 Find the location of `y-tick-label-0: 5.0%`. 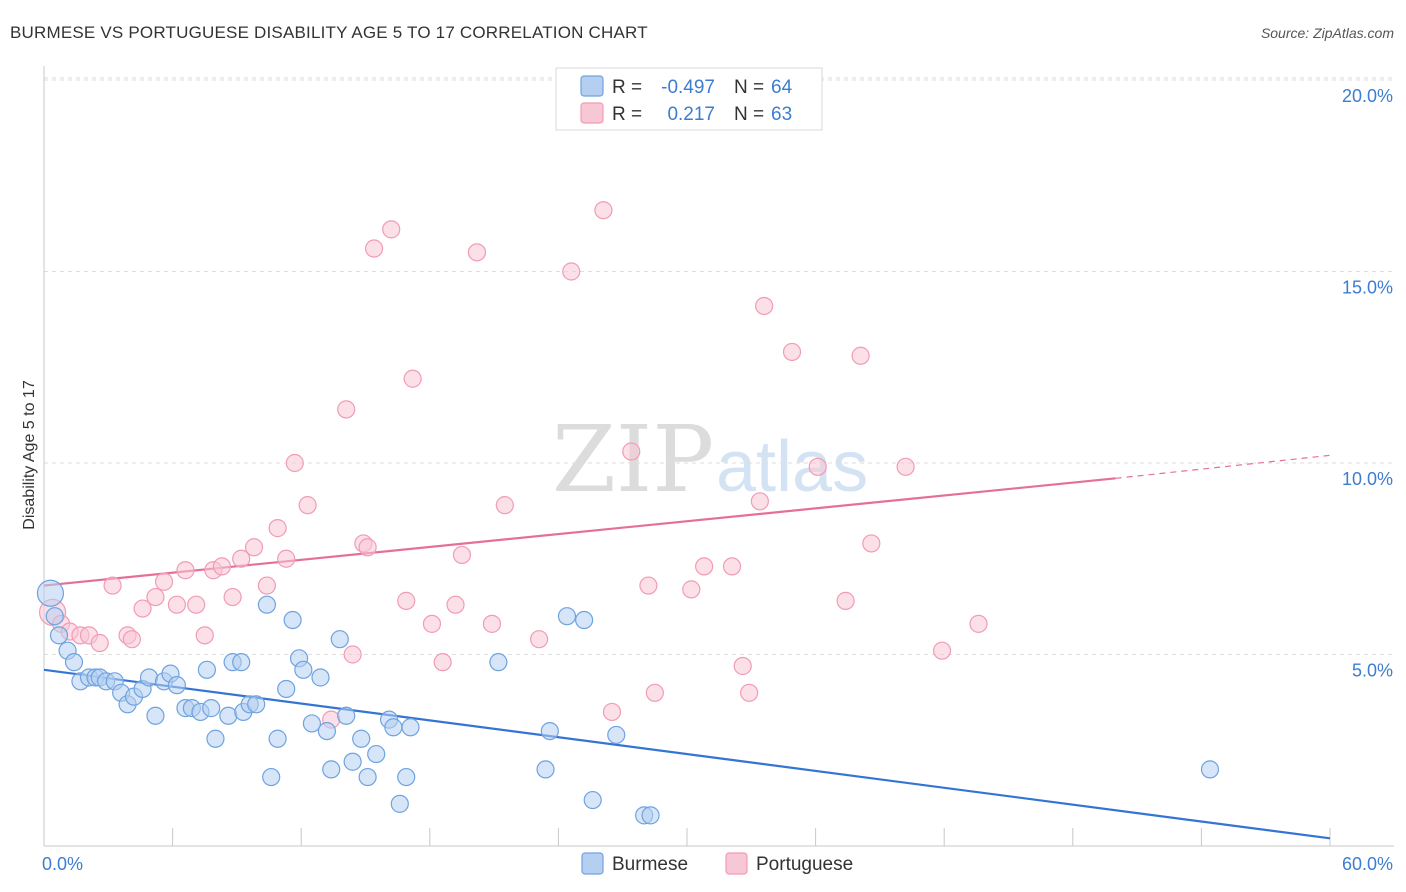

y-tick-label-0: 5.0% is located at coordinates (1372, 671).